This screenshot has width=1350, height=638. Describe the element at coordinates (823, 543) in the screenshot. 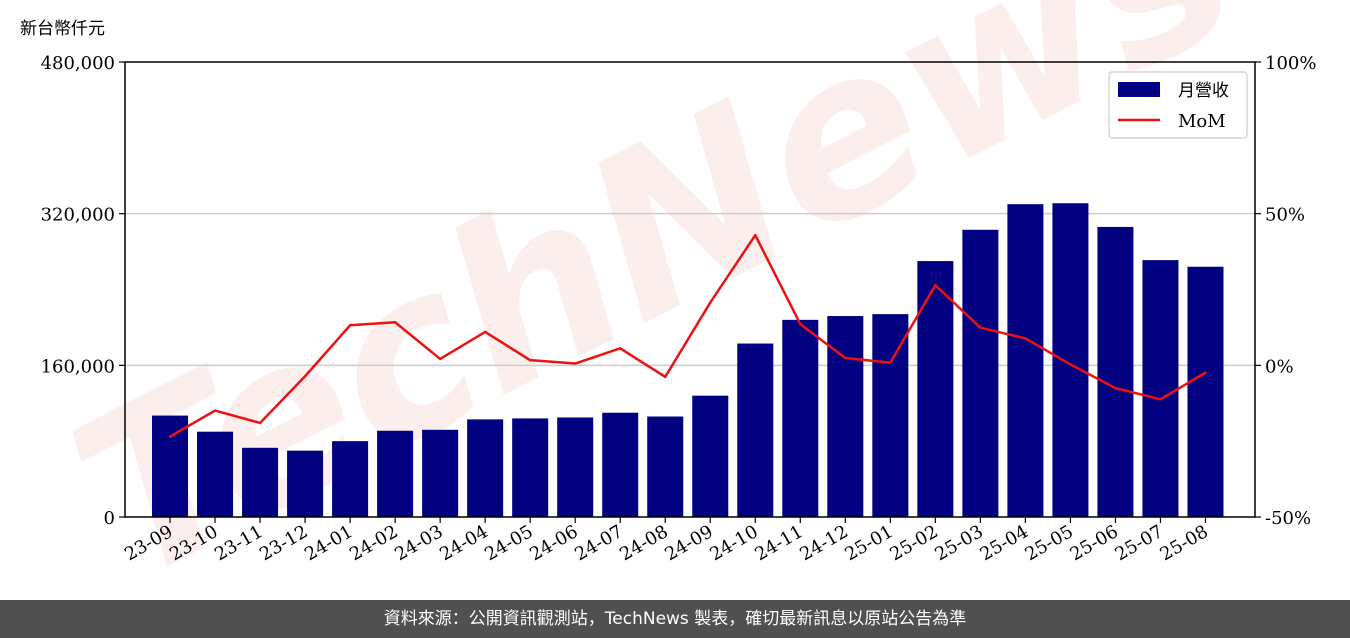

I see `x-tick-label: 24-12` at that location.